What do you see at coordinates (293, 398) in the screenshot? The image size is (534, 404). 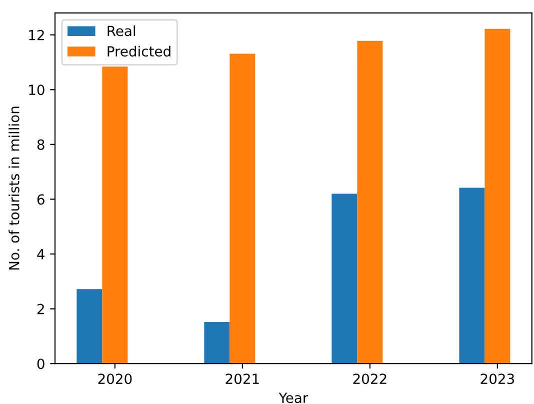 I see `x-axis-title: Year` at bounding box center [293, 398].